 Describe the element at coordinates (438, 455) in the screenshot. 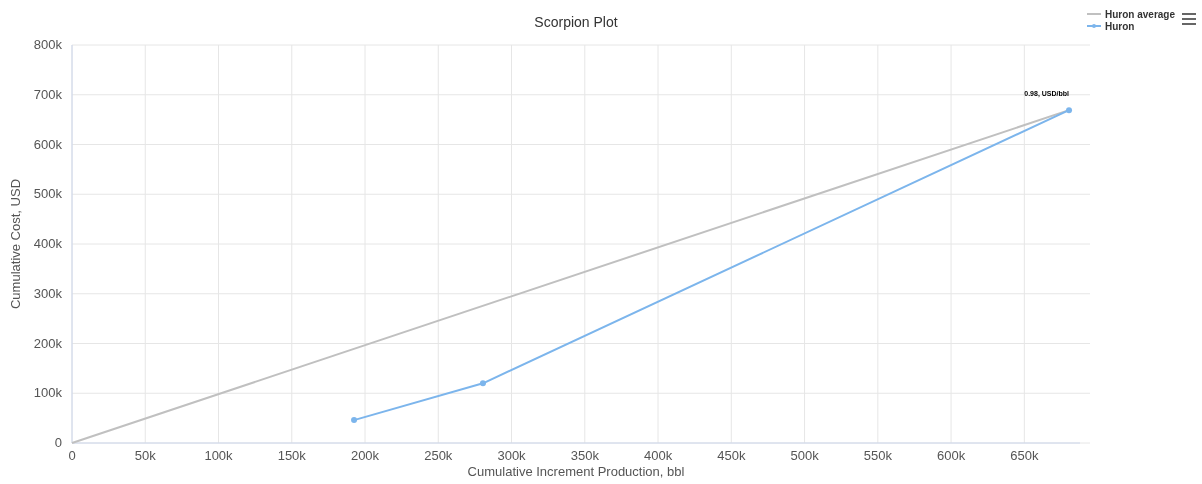

I see `x-tick-label: 250k` at that location.